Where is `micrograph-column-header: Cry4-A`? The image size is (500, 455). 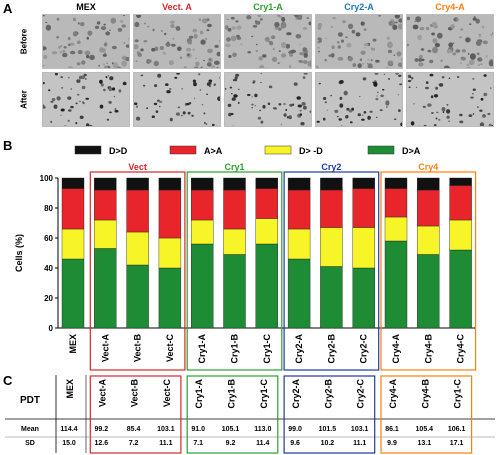
micrograph-column-header: Cry4-A is located at coordinates (450, 7).